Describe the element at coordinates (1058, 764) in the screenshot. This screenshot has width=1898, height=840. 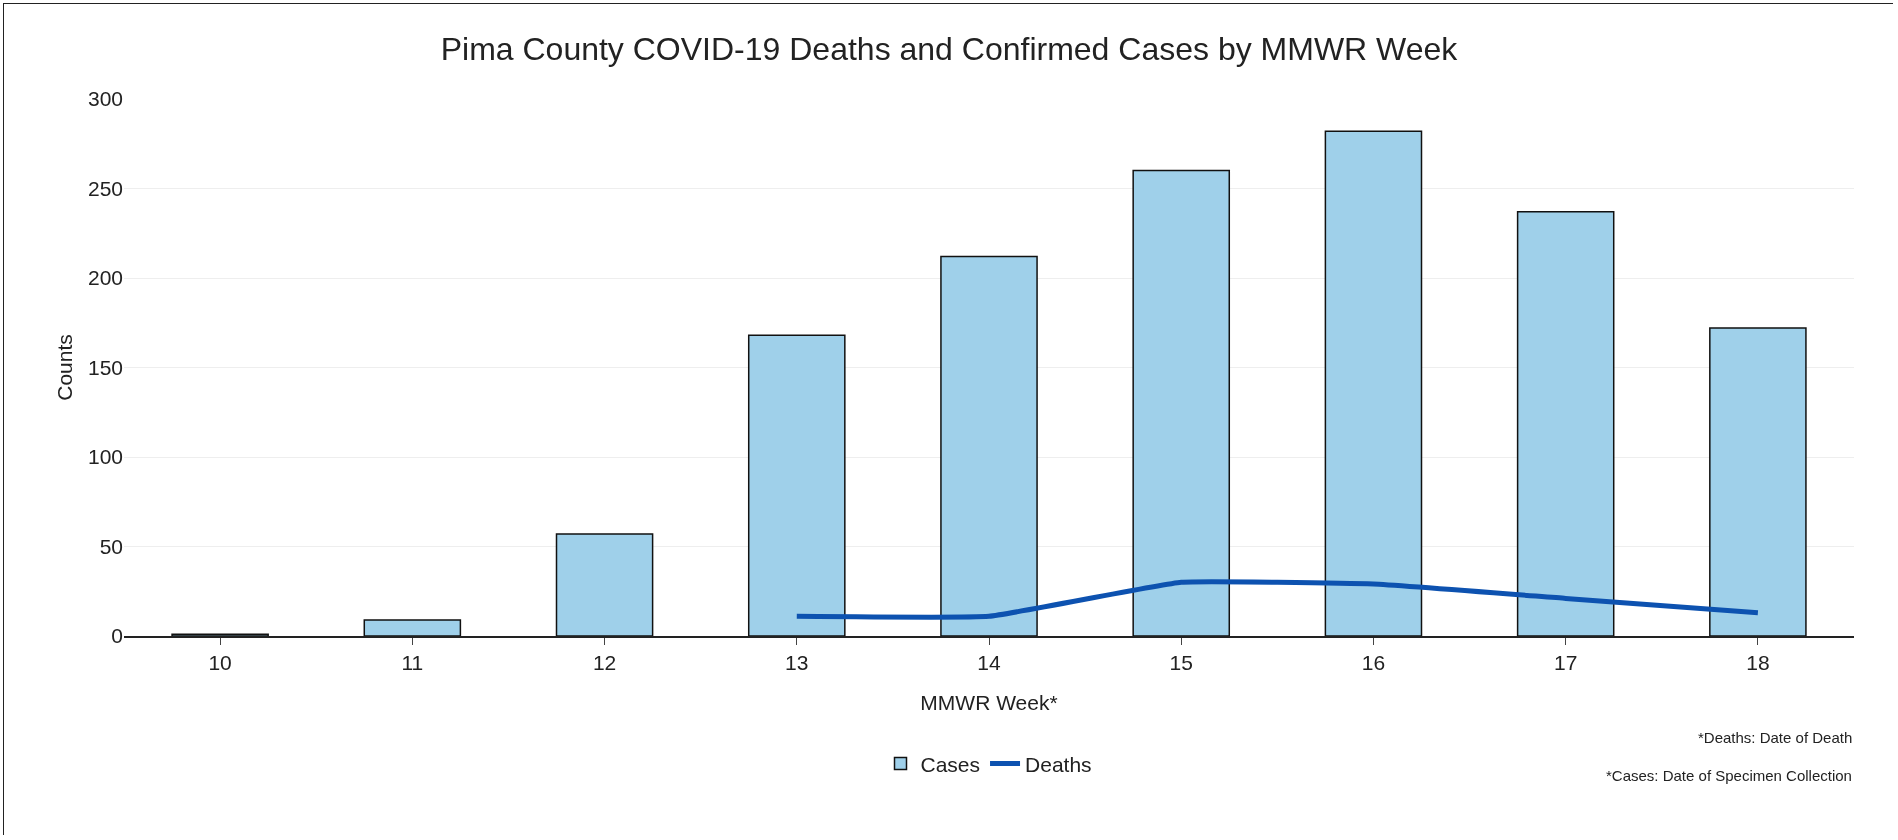
I see `legend-label: Deaths` at that location.